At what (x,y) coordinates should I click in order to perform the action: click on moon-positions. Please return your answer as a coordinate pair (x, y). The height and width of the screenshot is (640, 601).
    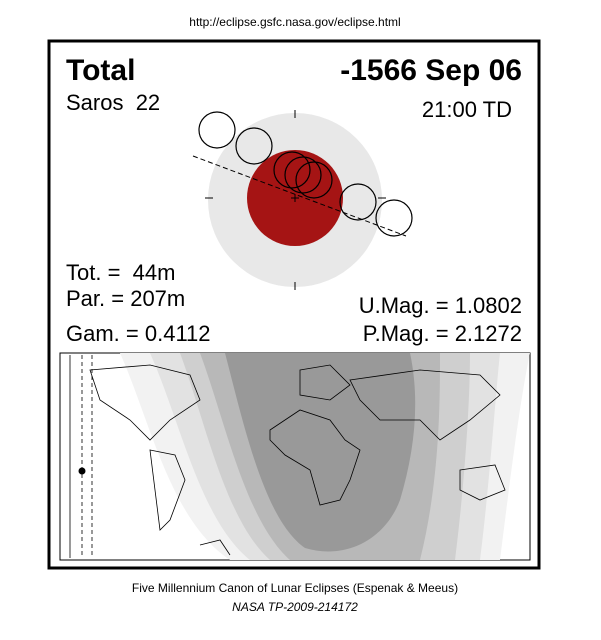
    Looking at the image, I should click on (305, 174).